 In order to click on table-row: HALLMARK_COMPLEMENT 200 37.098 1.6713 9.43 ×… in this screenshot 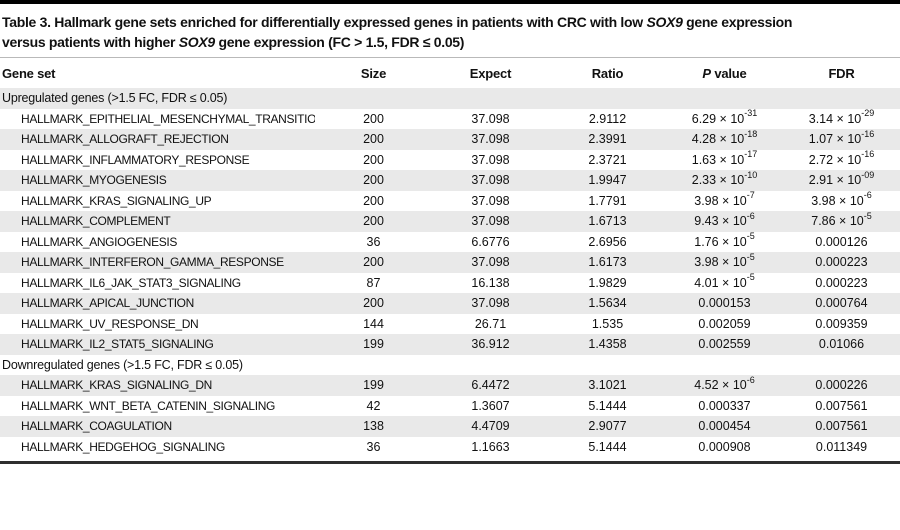, I will do `click(450, 221)`.